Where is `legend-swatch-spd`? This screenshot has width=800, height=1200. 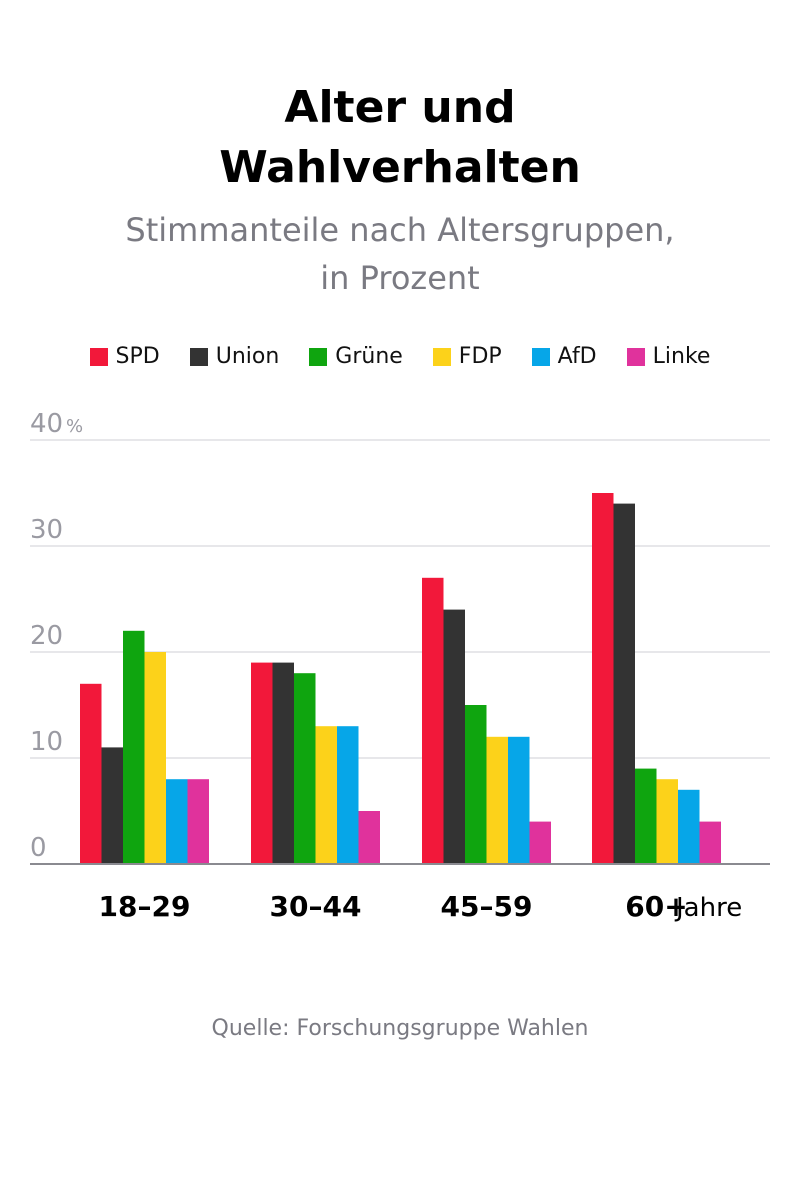
legend-swatch-spd is located at coordinates (98, 356).